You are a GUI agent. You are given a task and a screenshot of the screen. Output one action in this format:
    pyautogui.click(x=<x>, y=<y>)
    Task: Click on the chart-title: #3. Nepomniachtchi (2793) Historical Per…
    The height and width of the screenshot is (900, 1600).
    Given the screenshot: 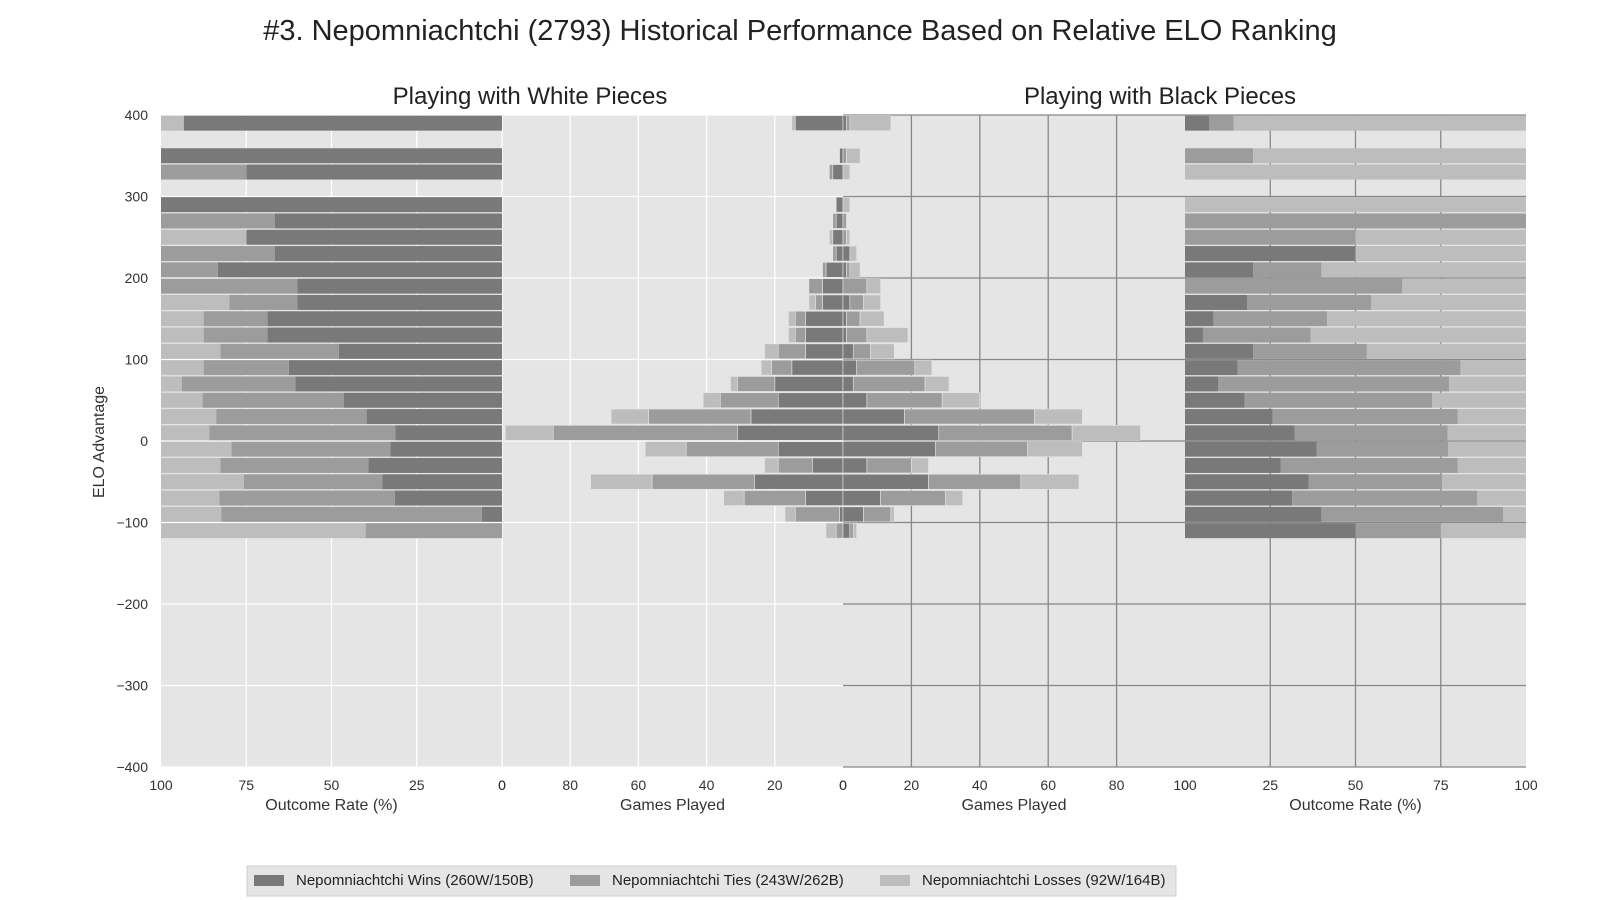 What is the action you would take?
    pyautogui.click(x=800, y=31)
    